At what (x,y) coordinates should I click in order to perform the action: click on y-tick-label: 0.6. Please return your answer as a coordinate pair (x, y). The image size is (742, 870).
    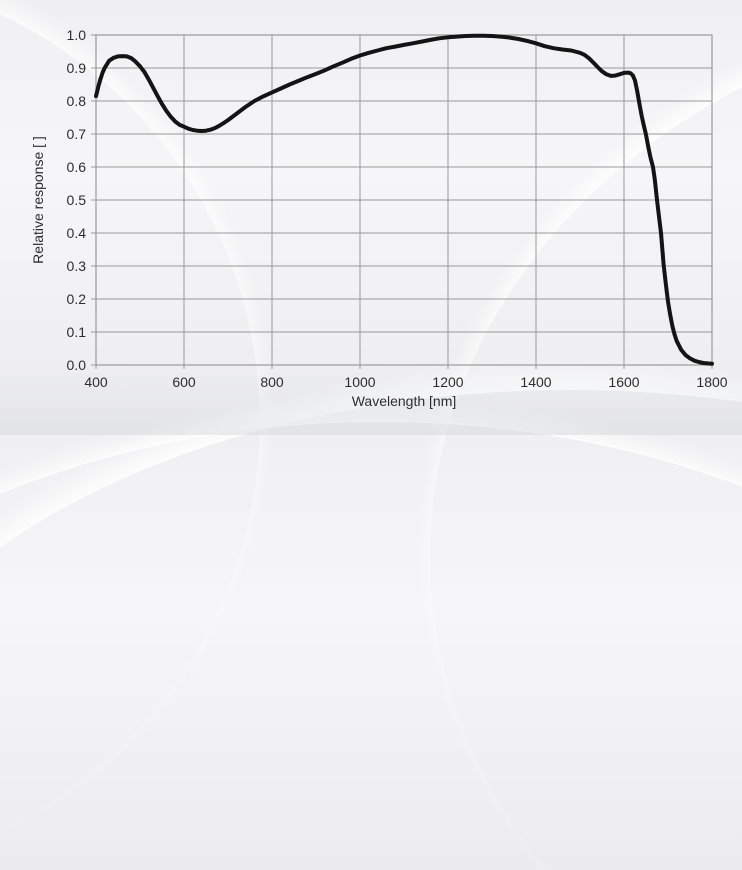
    Looking at the image, I should click on (76, 167).